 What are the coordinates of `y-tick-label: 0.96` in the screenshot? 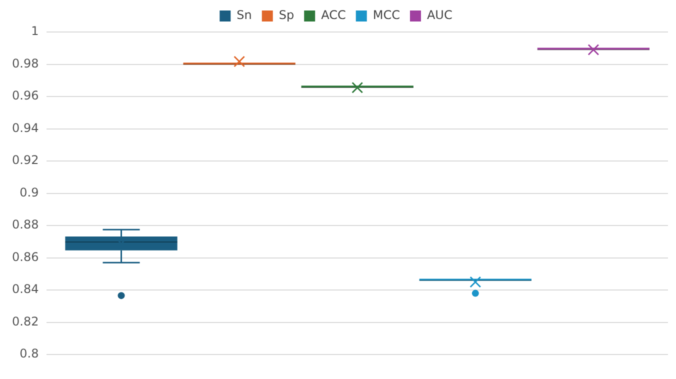 It's located at (25, 95).